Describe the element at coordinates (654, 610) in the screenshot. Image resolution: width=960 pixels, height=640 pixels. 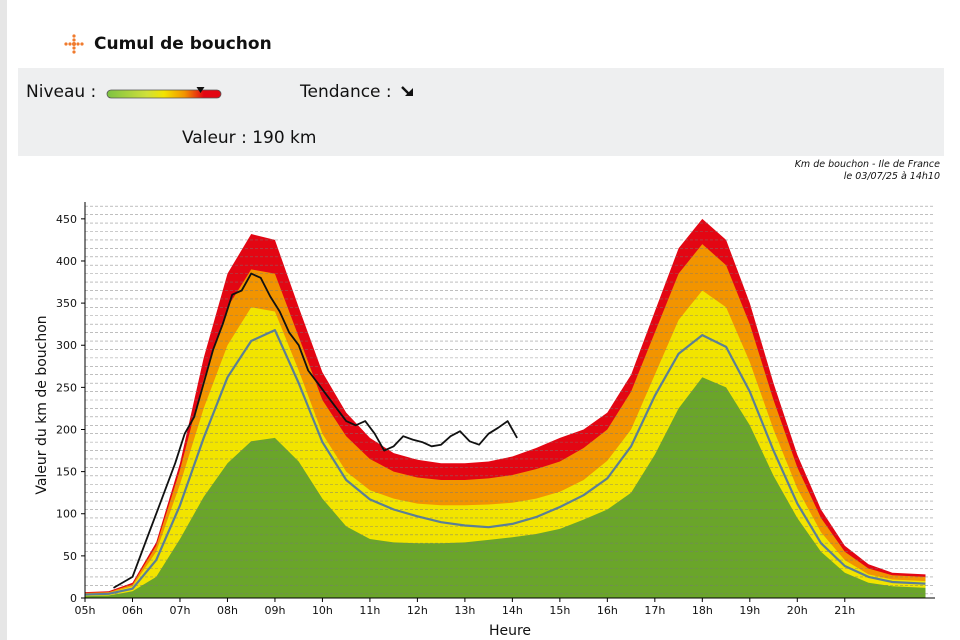
I see `x-tick-label: 17h` at that location.